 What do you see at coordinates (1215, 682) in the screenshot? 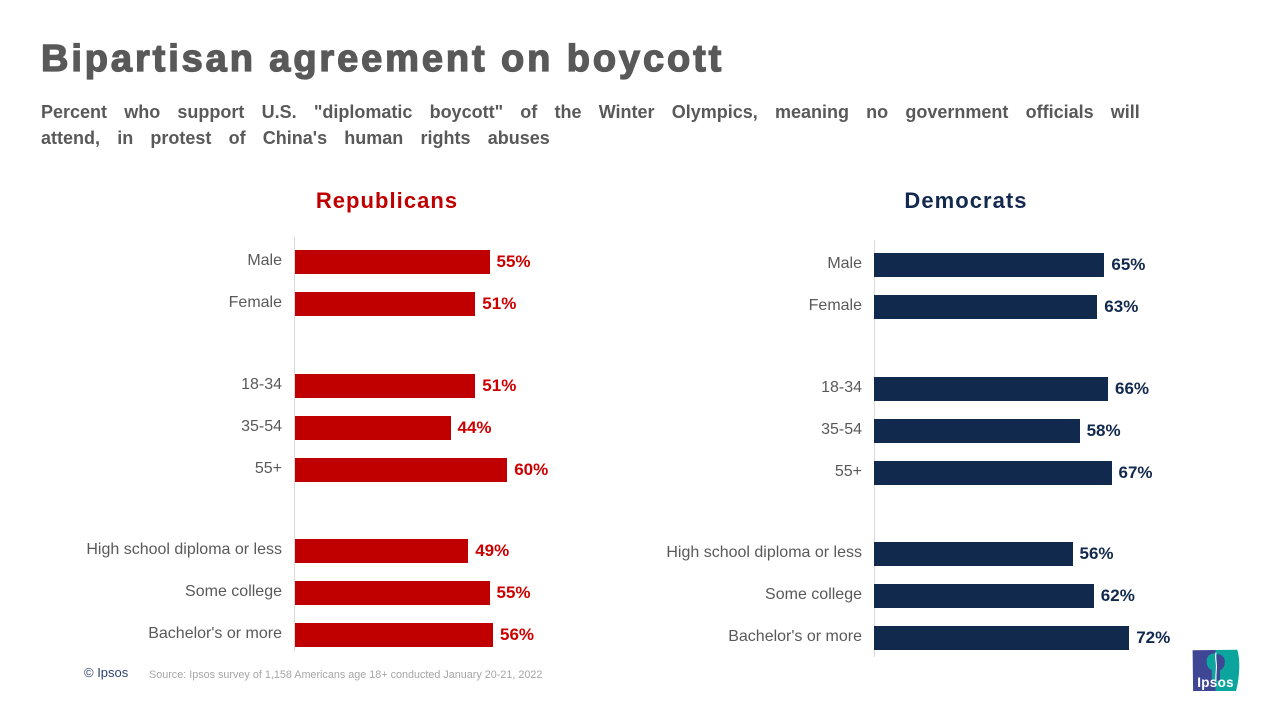
I see `svg-text: Ipsos` at bounding box center [1215, 682].